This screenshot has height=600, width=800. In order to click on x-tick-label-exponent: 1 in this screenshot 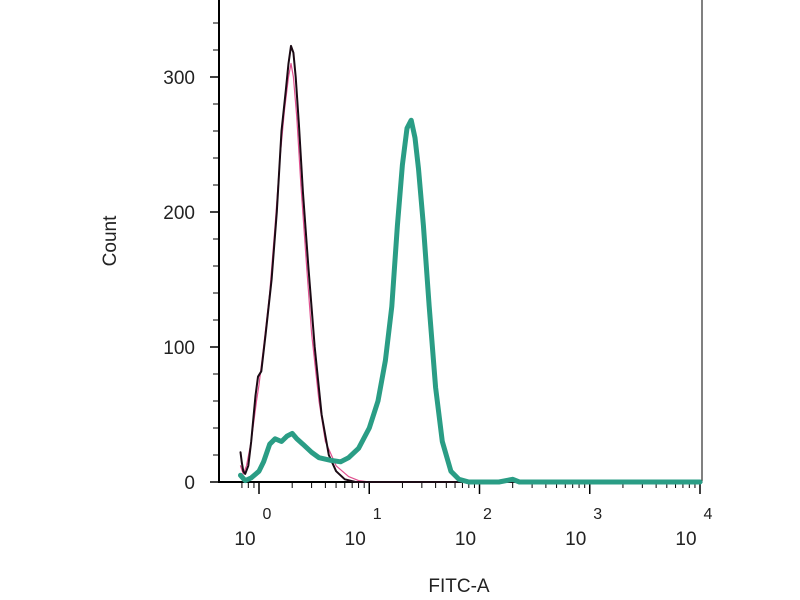, I will do `click(377, 514)`.